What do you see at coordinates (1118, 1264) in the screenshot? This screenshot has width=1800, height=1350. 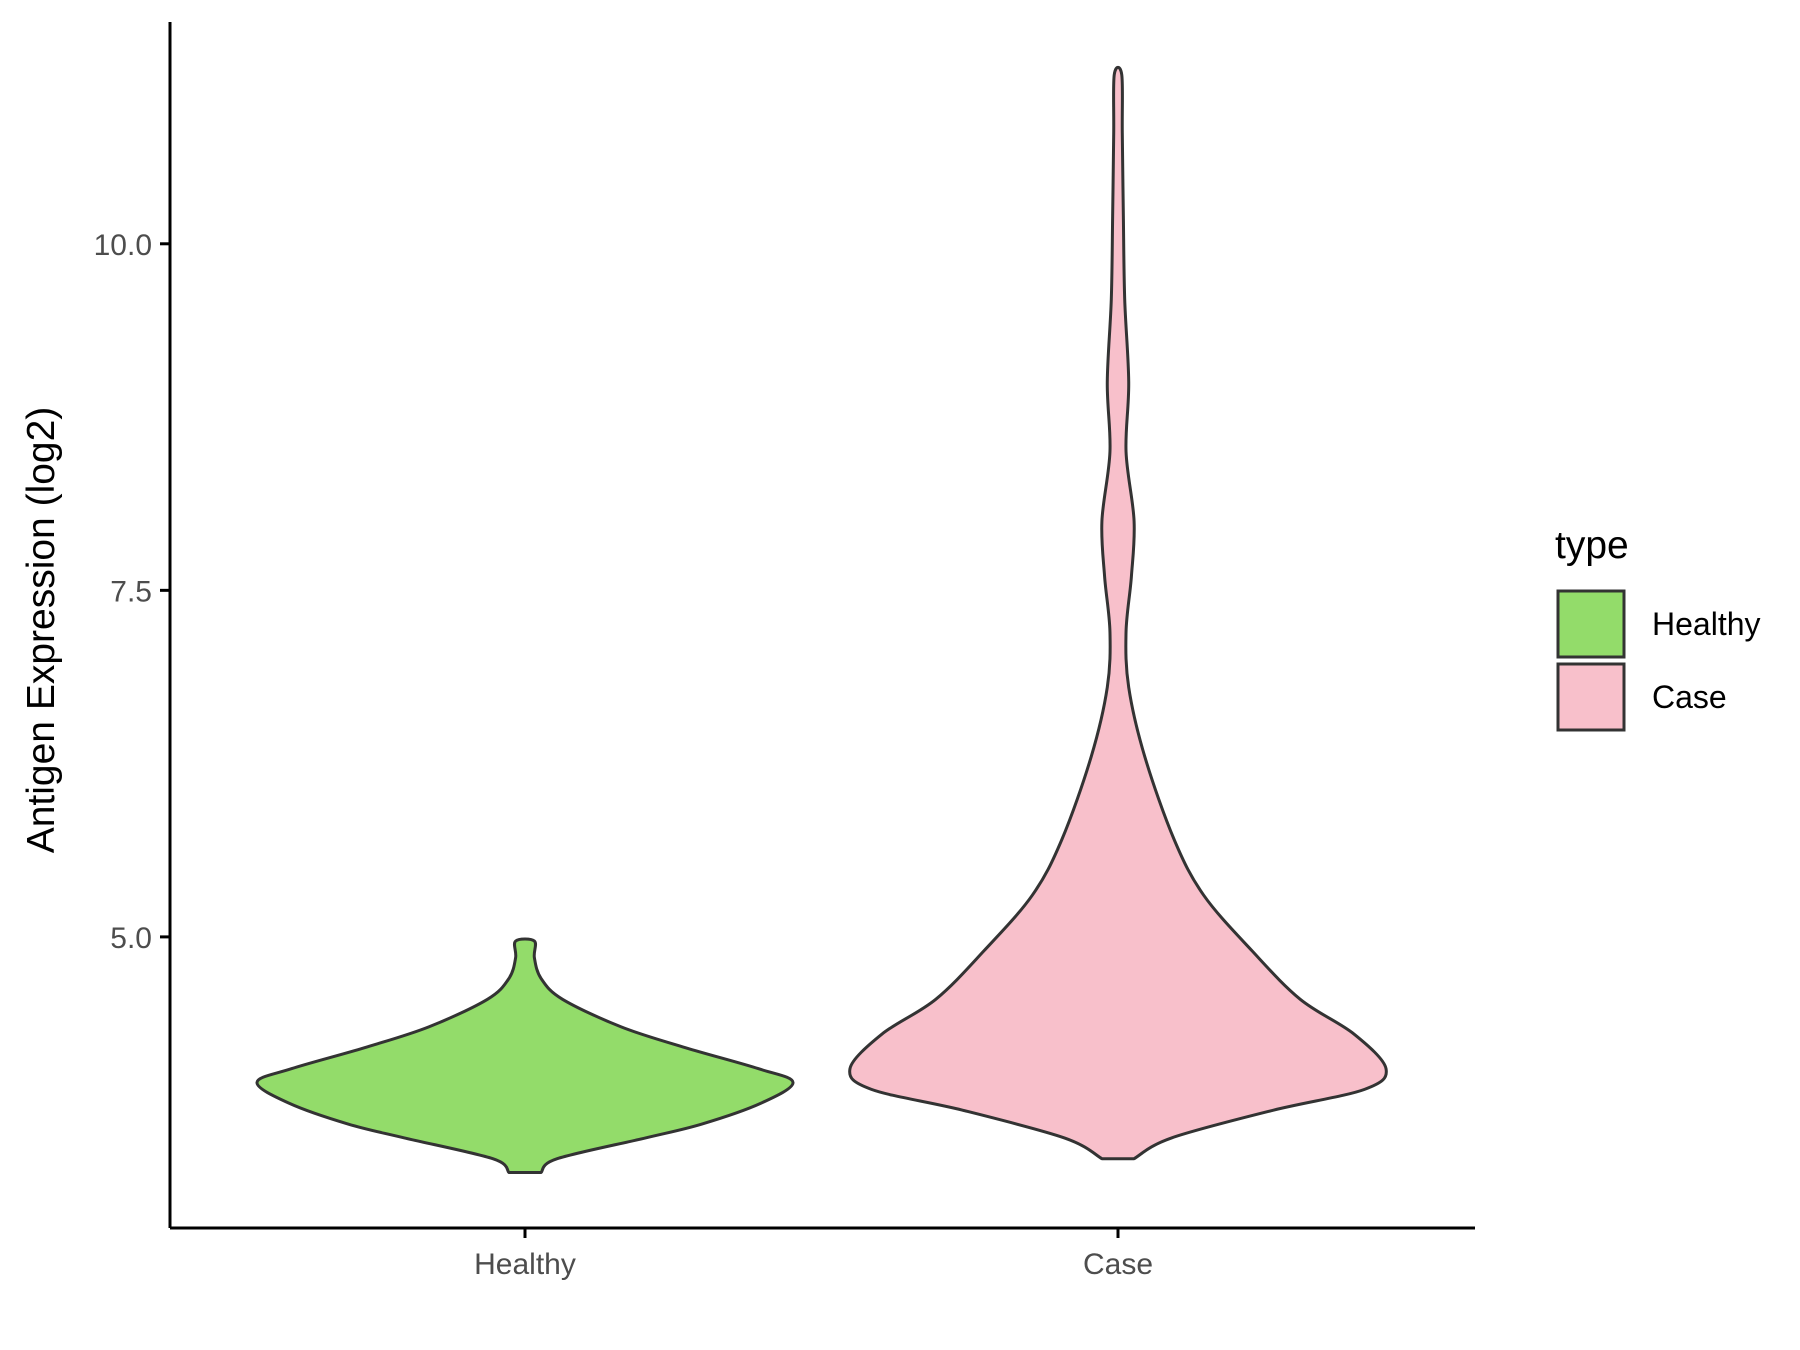 I see `x-tick-label: Case` at bounding box center [1118, 1264].